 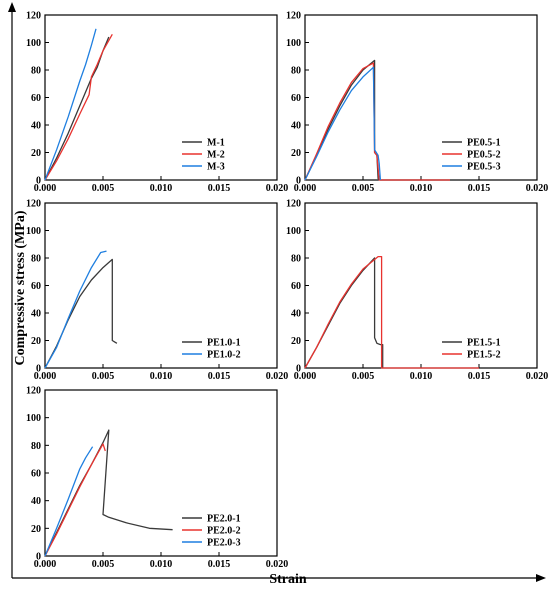 I want to click on legend-label: M-1, so click(x=216, y=143).